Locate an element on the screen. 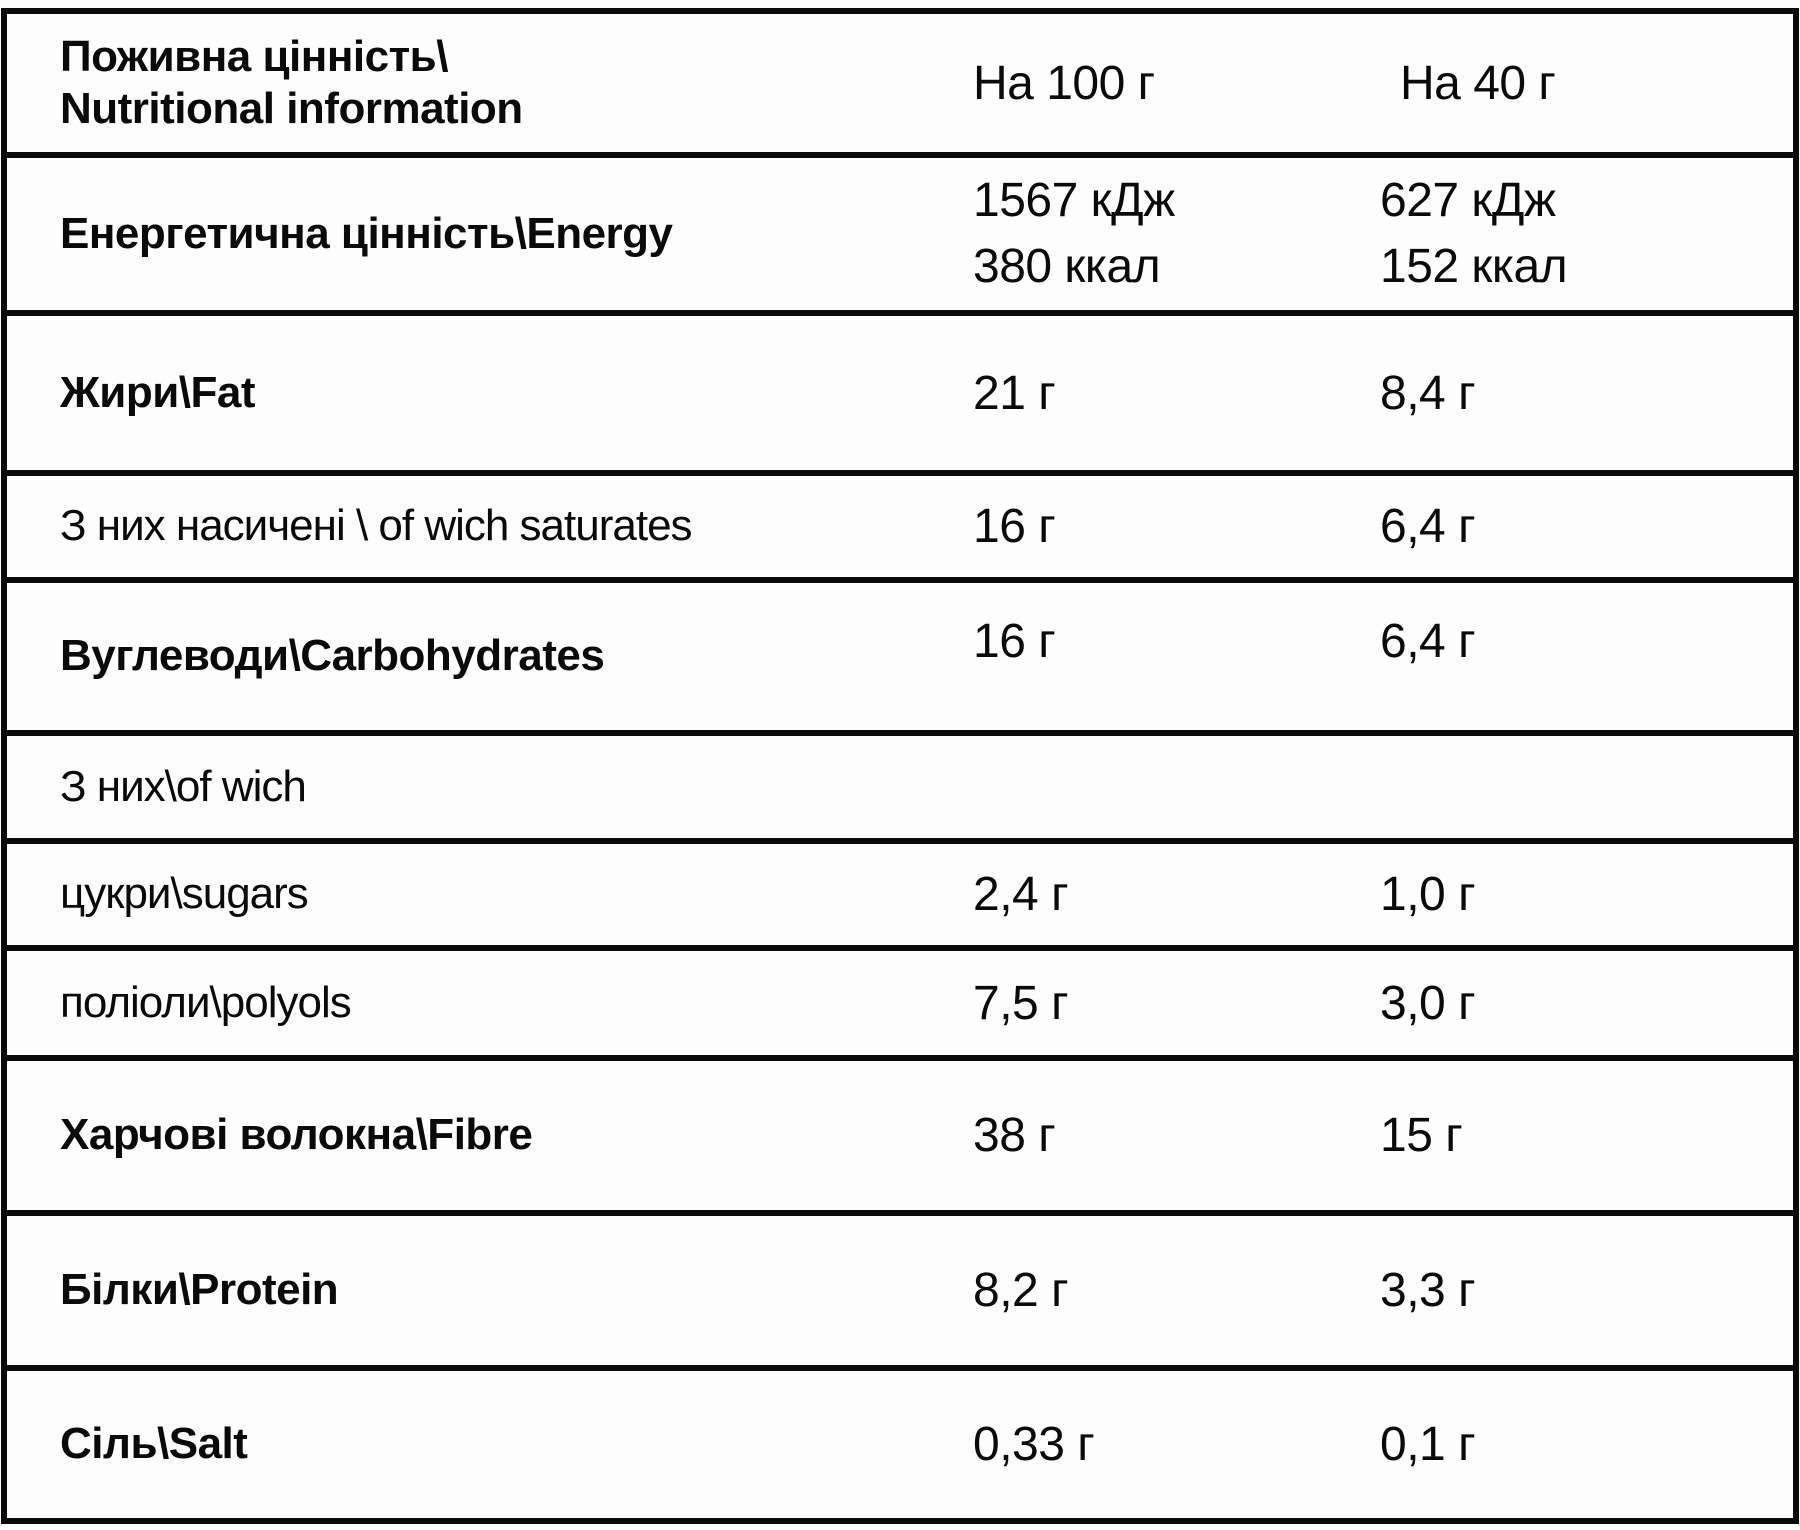 Image resolution: width=1800 pixels, height=1530 pixels. fat-label: Жири\Fat is located at coordinates (157, 392).